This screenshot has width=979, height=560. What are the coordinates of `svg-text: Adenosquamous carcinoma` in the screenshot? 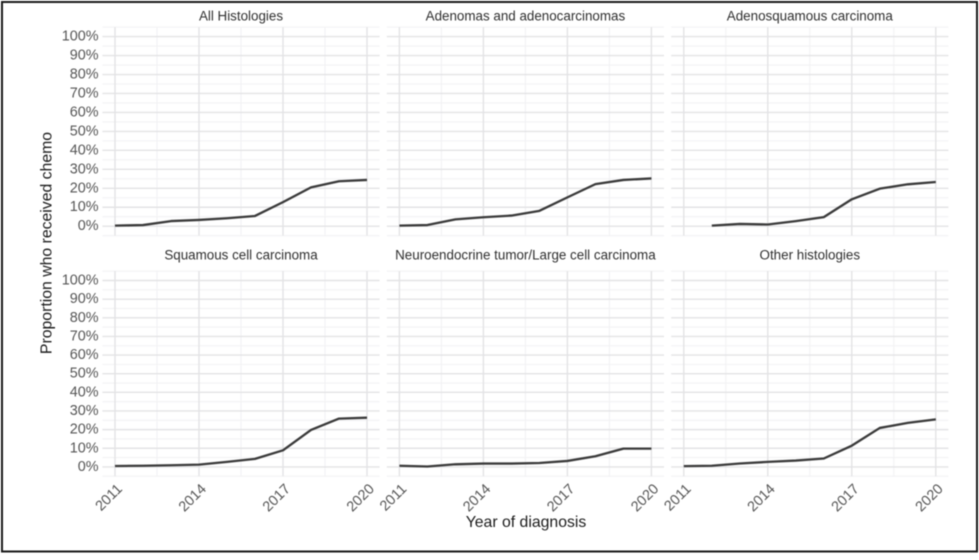 It's located at (810, 16).